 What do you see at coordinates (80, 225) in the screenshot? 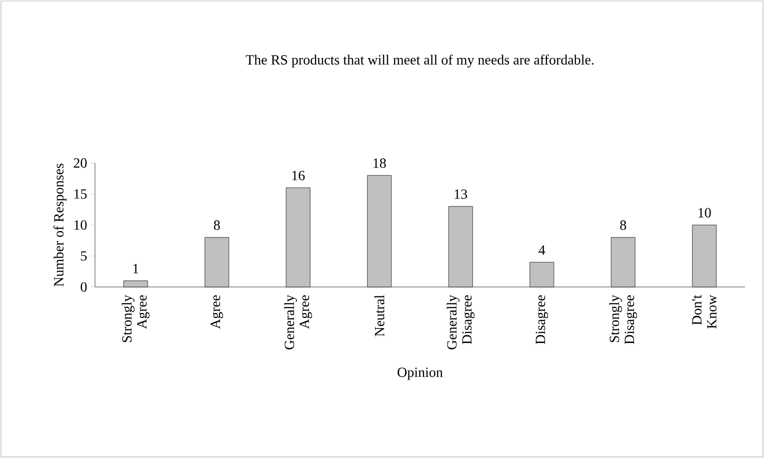
I see `y-tick-label: 10` at bounding box center [80, 225].